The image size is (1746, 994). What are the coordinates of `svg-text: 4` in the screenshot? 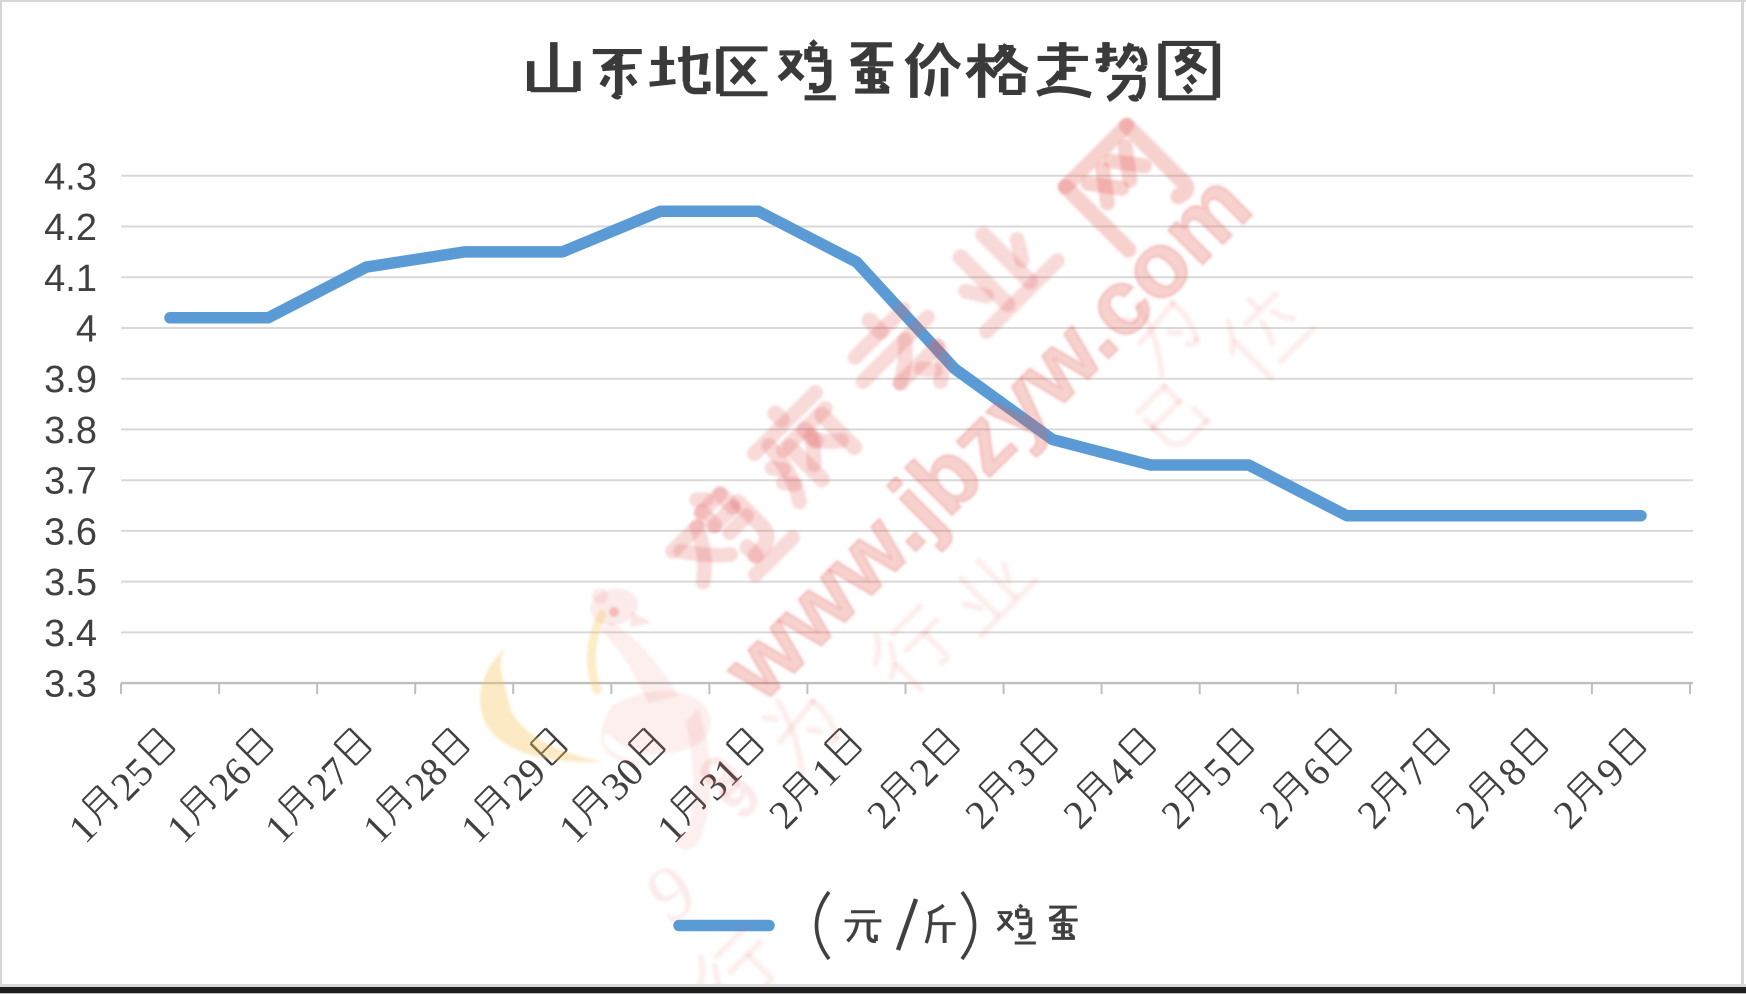 It's located at (86, 330).